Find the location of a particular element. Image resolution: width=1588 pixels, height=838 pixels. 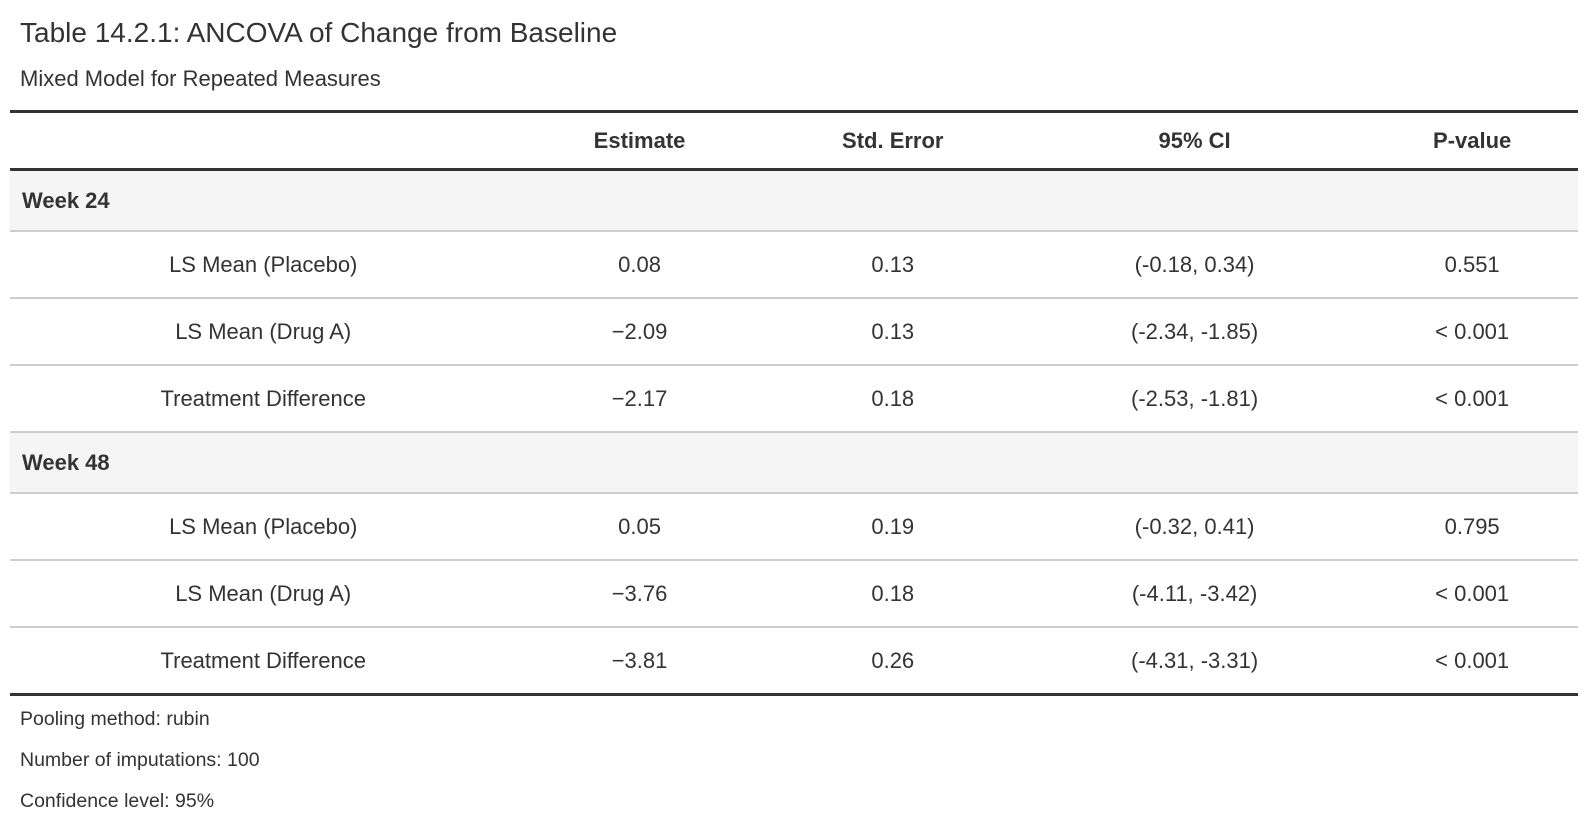

cell-p-value: 0.795 is located at coordinates (1472, 525).